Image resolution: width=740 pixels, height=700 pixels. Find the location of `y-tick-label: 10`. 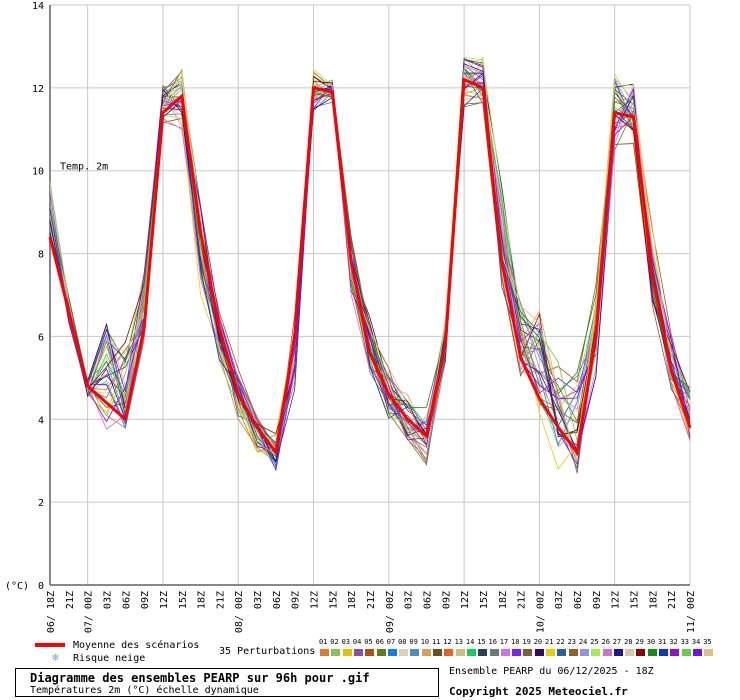

y-tick-label: 10 is located at coordinates (38, 172).